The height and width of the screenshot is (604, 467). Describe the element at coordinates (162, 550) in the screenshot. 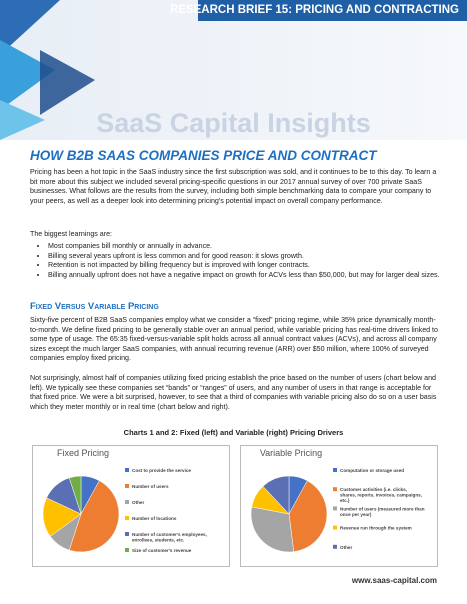

I see `legend-label: Size of customer's revenue` at that location.